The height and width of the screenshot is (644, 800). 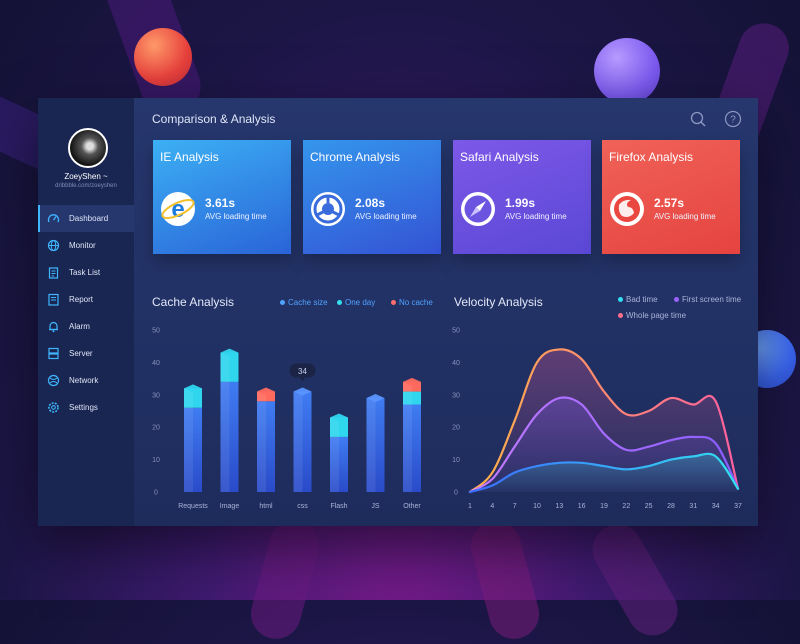 What do you see at coordinates (302, 506) in the screenshot?
I see `x-category-label: css` at bounding box center [302, 506].